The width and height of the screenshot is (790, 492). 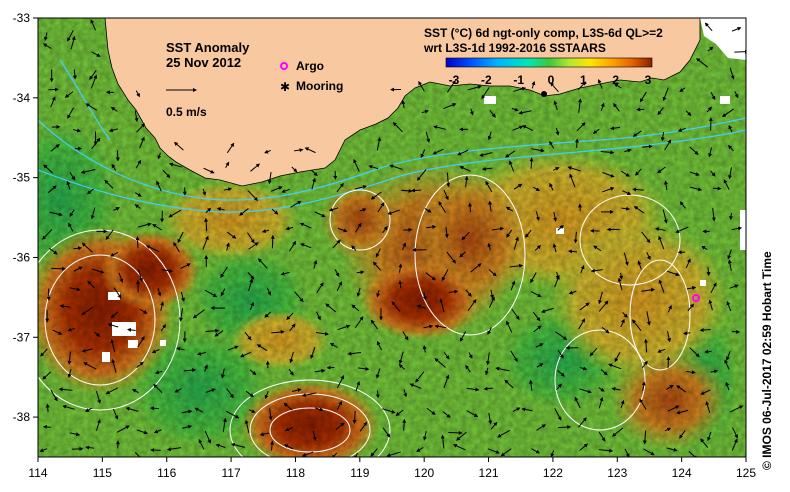 What do you see at coordinates (319, 86) in the screenshot?
I see `legend-mooring: Mooring` at bounding box center [319, 86].